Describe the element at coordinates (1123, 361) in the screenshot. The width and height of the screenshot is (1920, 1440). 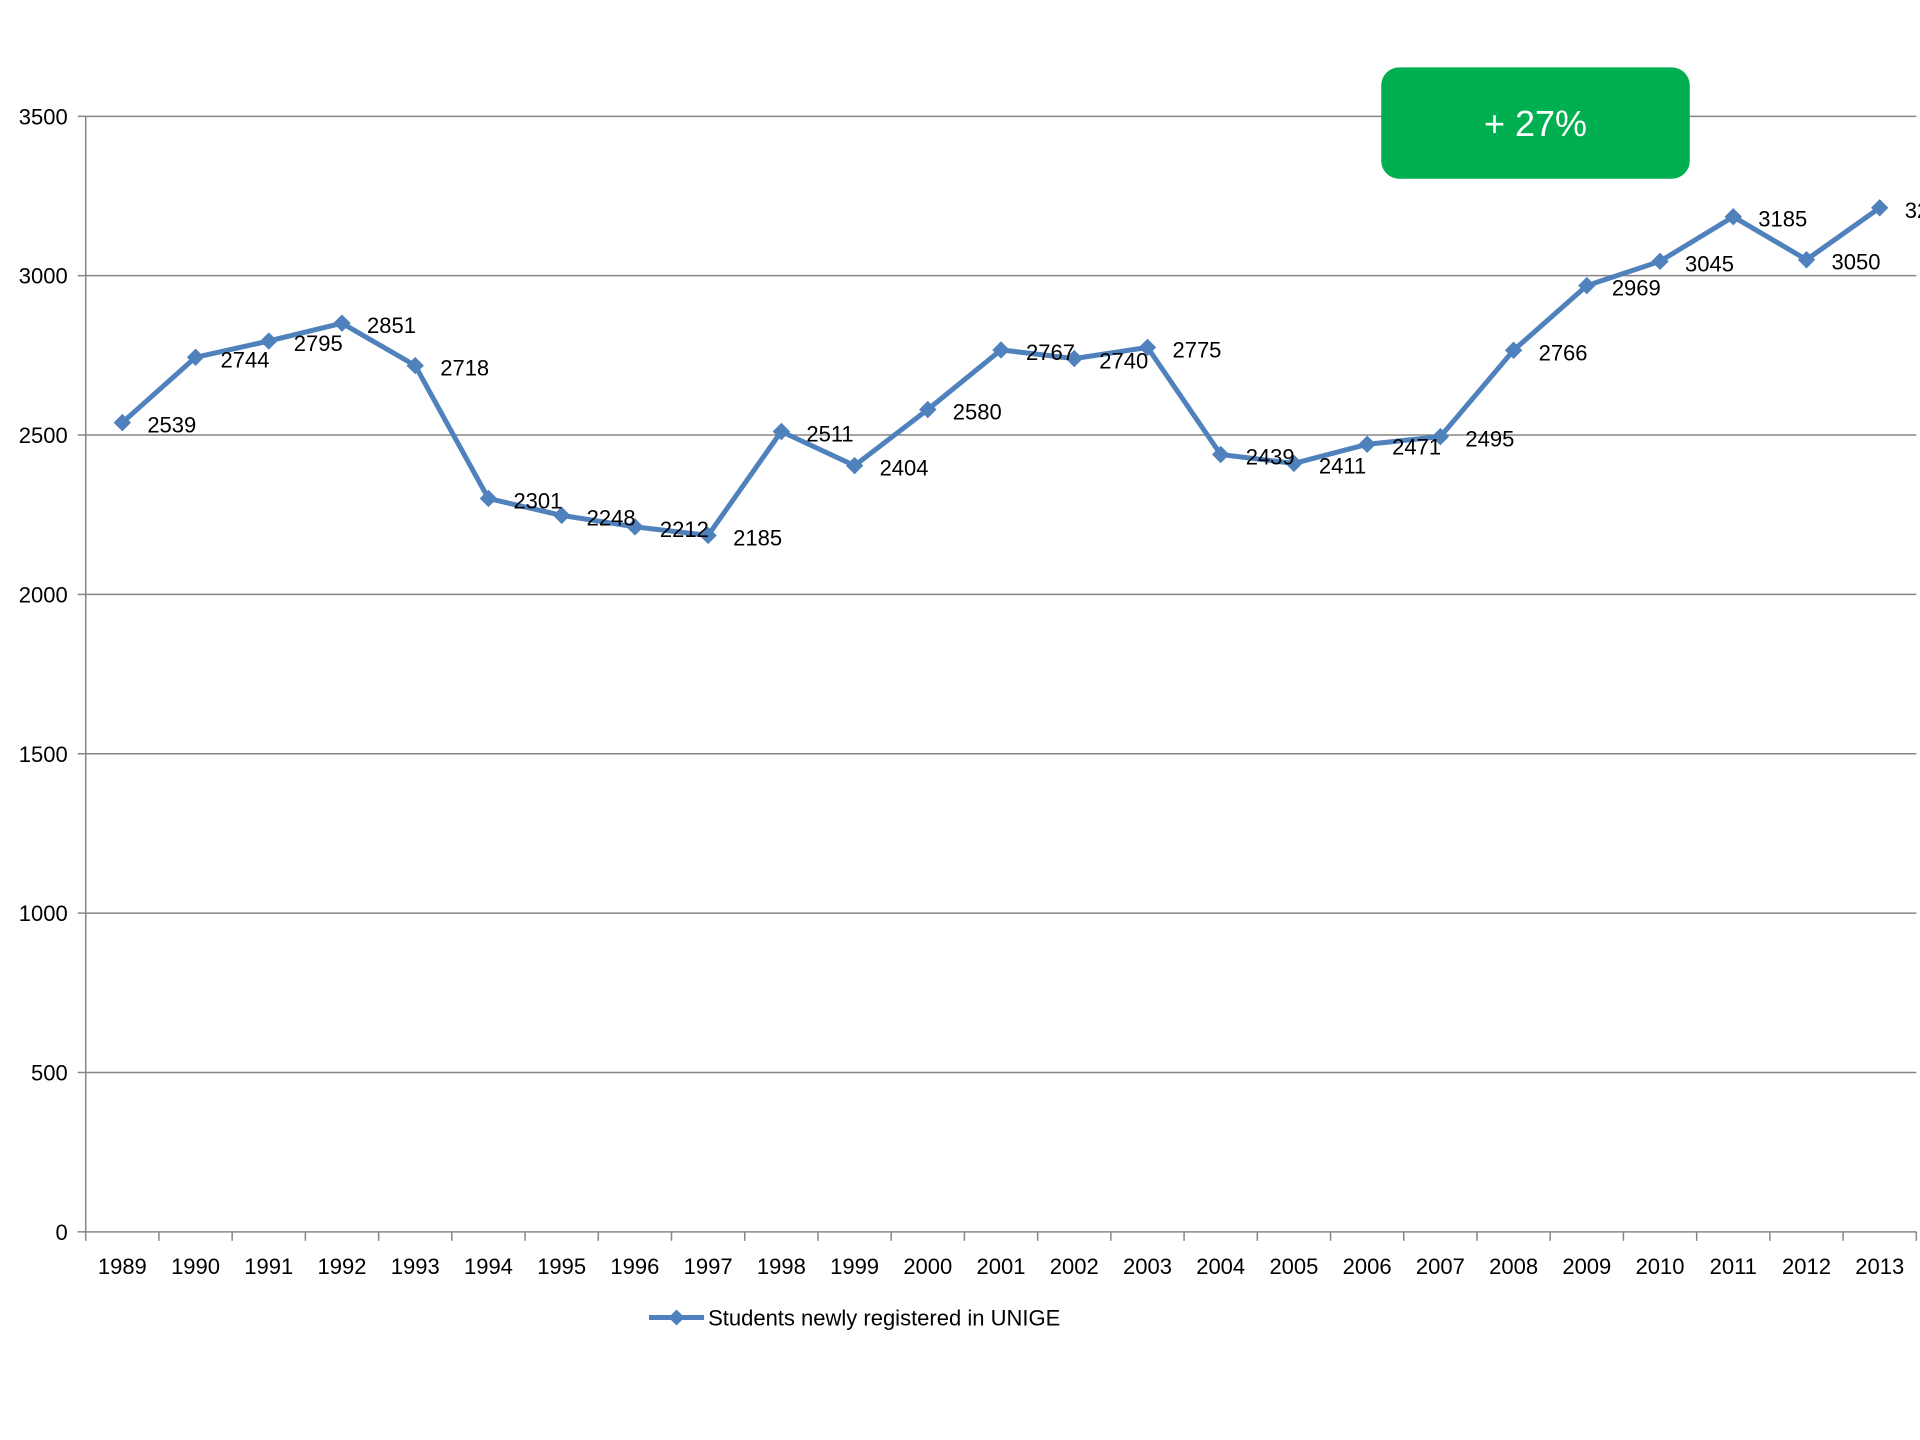
I see `data-label: 2740` at that location.